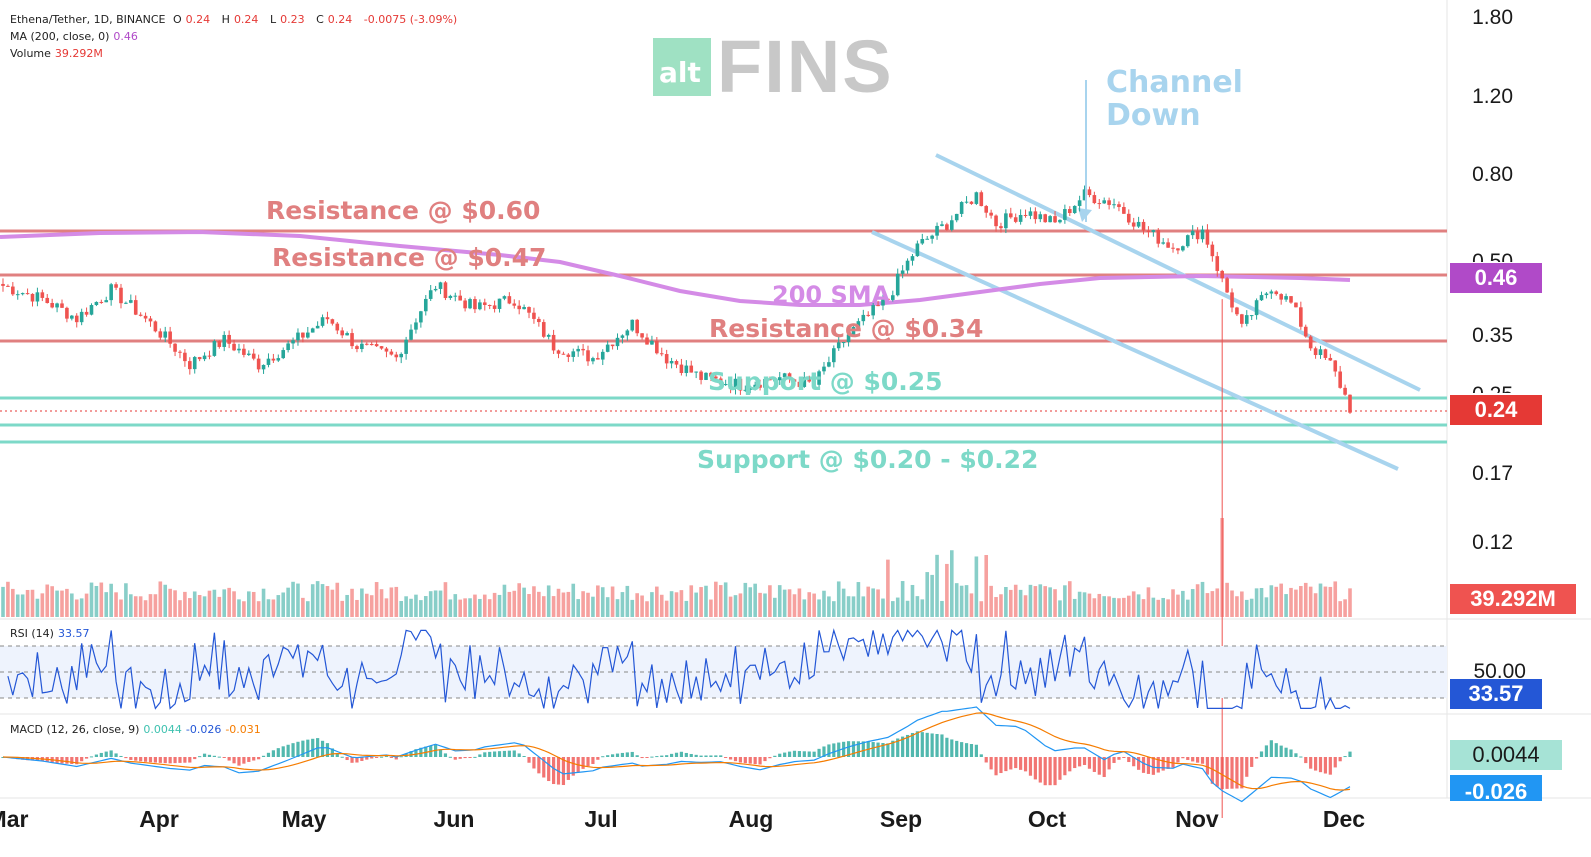 The height and width of the screenshot is (857, 1591). I want to click on volume-header: Volume 39.292M, so click(58, 53).